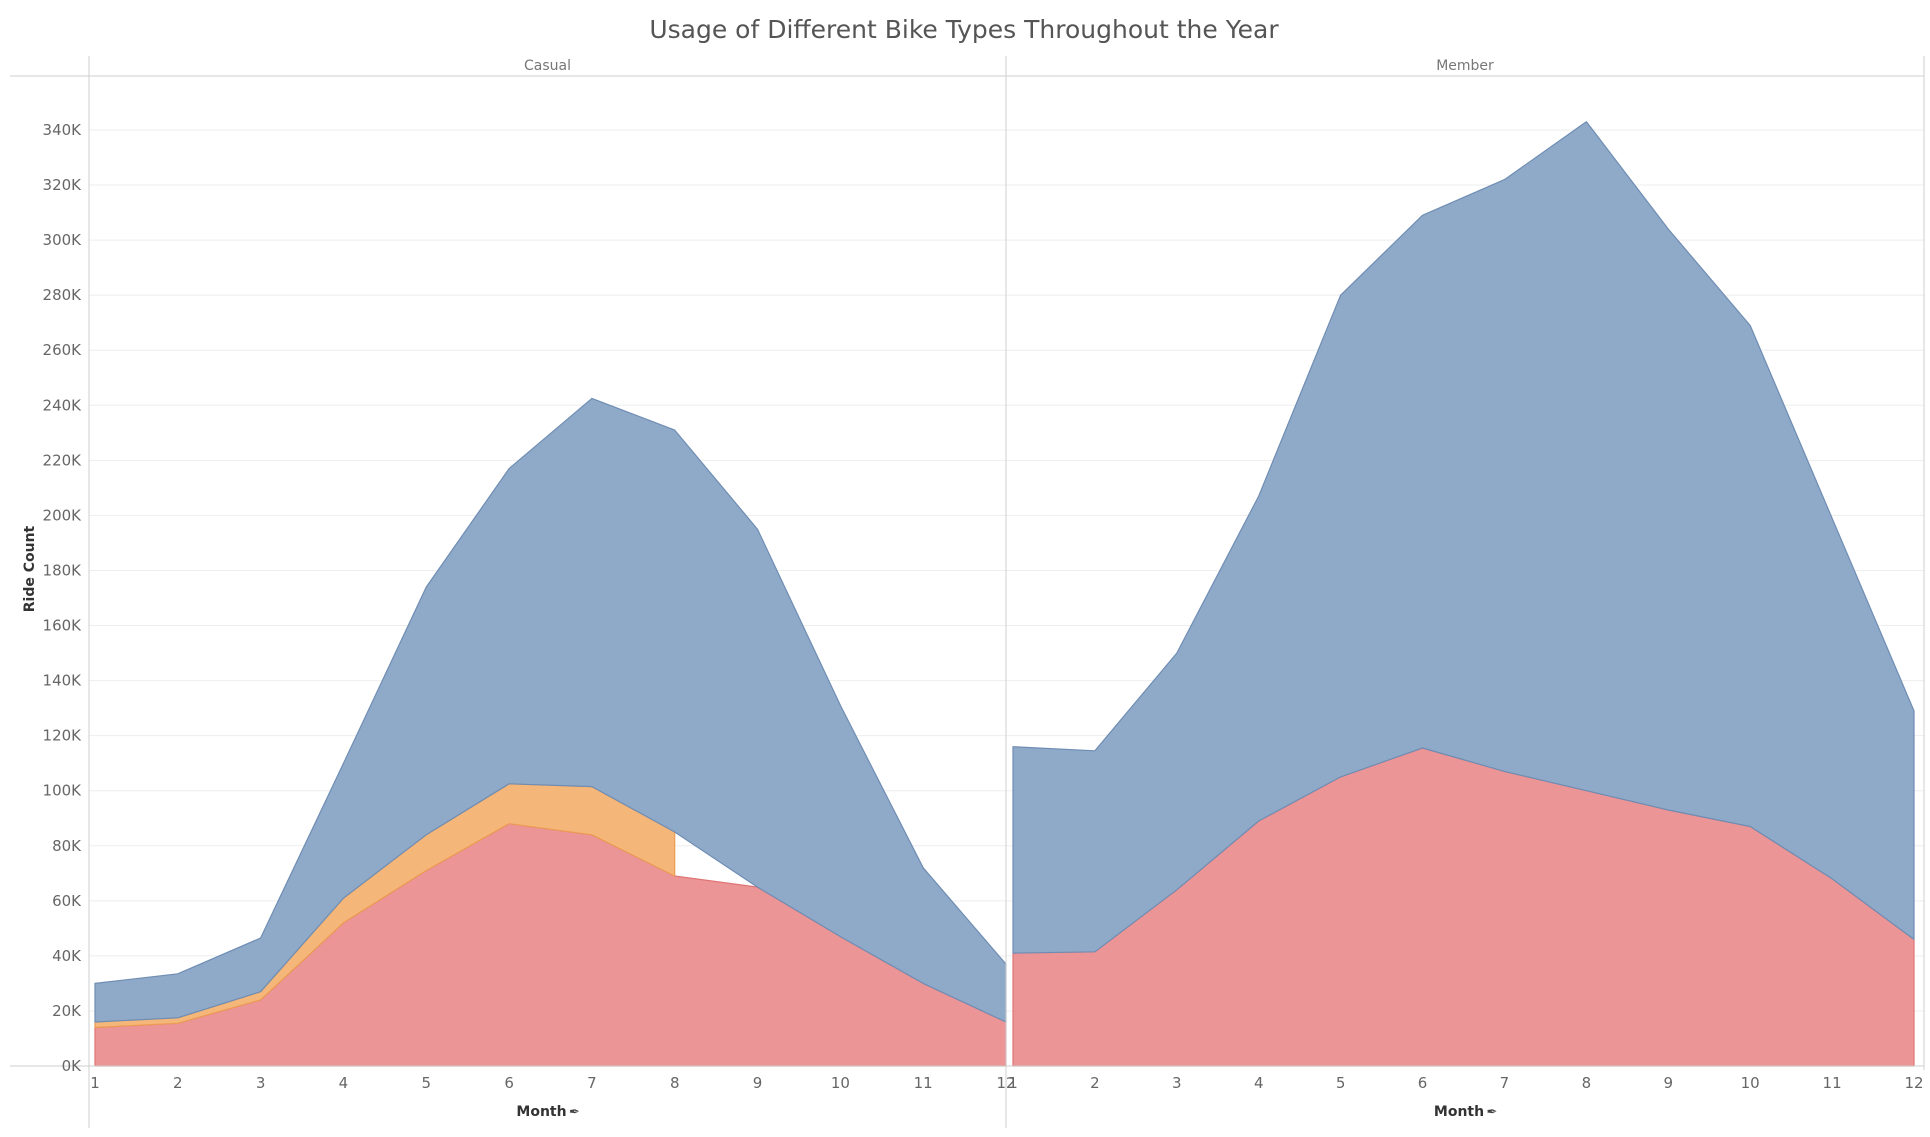 The width and height of the screenshot is (1930, 1137). I want to click on y-tick-label: 60K, so click(67, 901).